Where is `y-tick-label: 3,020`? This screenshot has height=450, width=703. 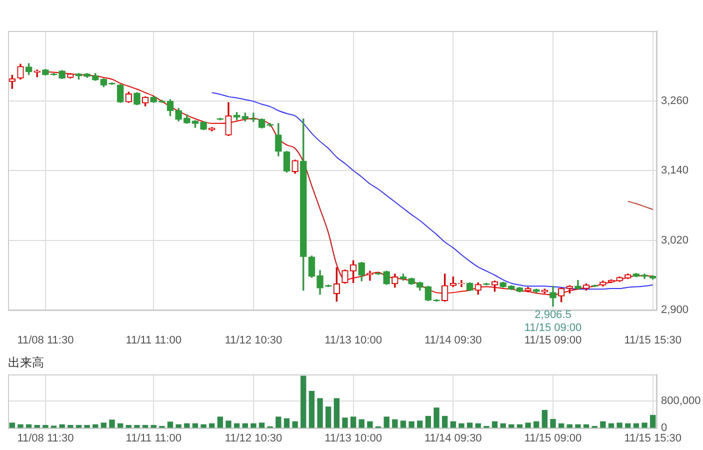 y-tick-label: 3,020 is located at coordinates (675, 240).